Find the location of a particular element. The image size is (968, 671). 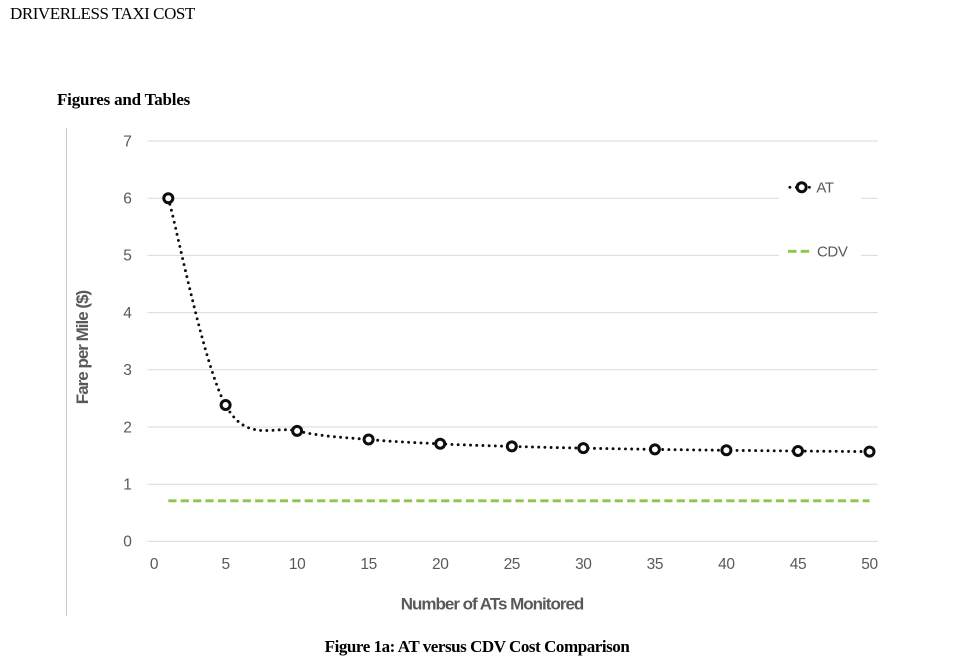

svg-text: 15 is located at coordinates (368, 564).